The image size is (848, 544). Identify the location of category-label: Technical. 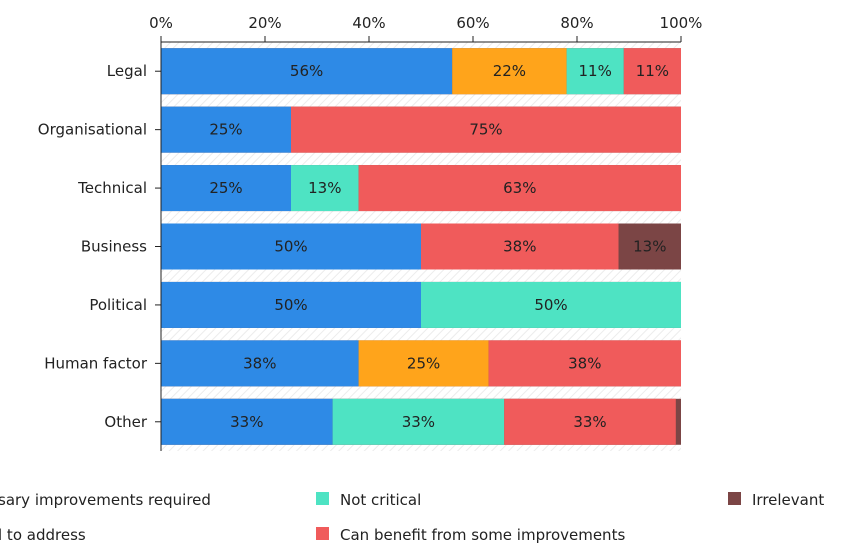
(112, 188).